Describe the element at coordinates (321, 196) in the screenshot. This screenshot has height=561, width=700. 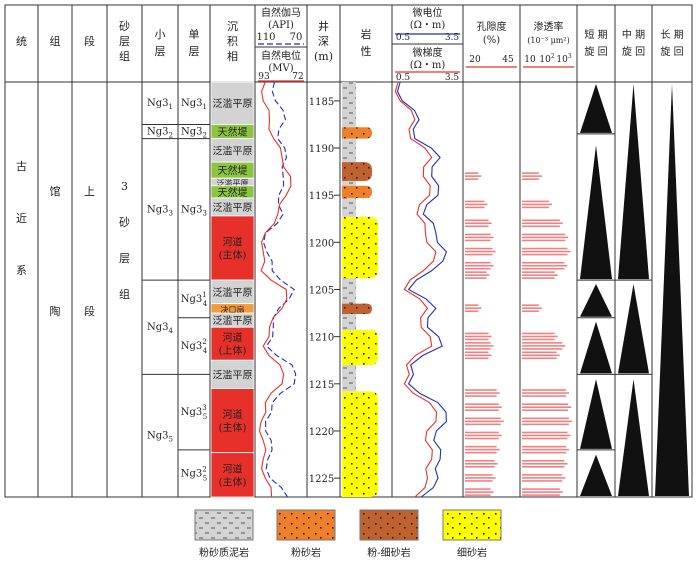
I see `depth-tick-label: 1195` at that location.